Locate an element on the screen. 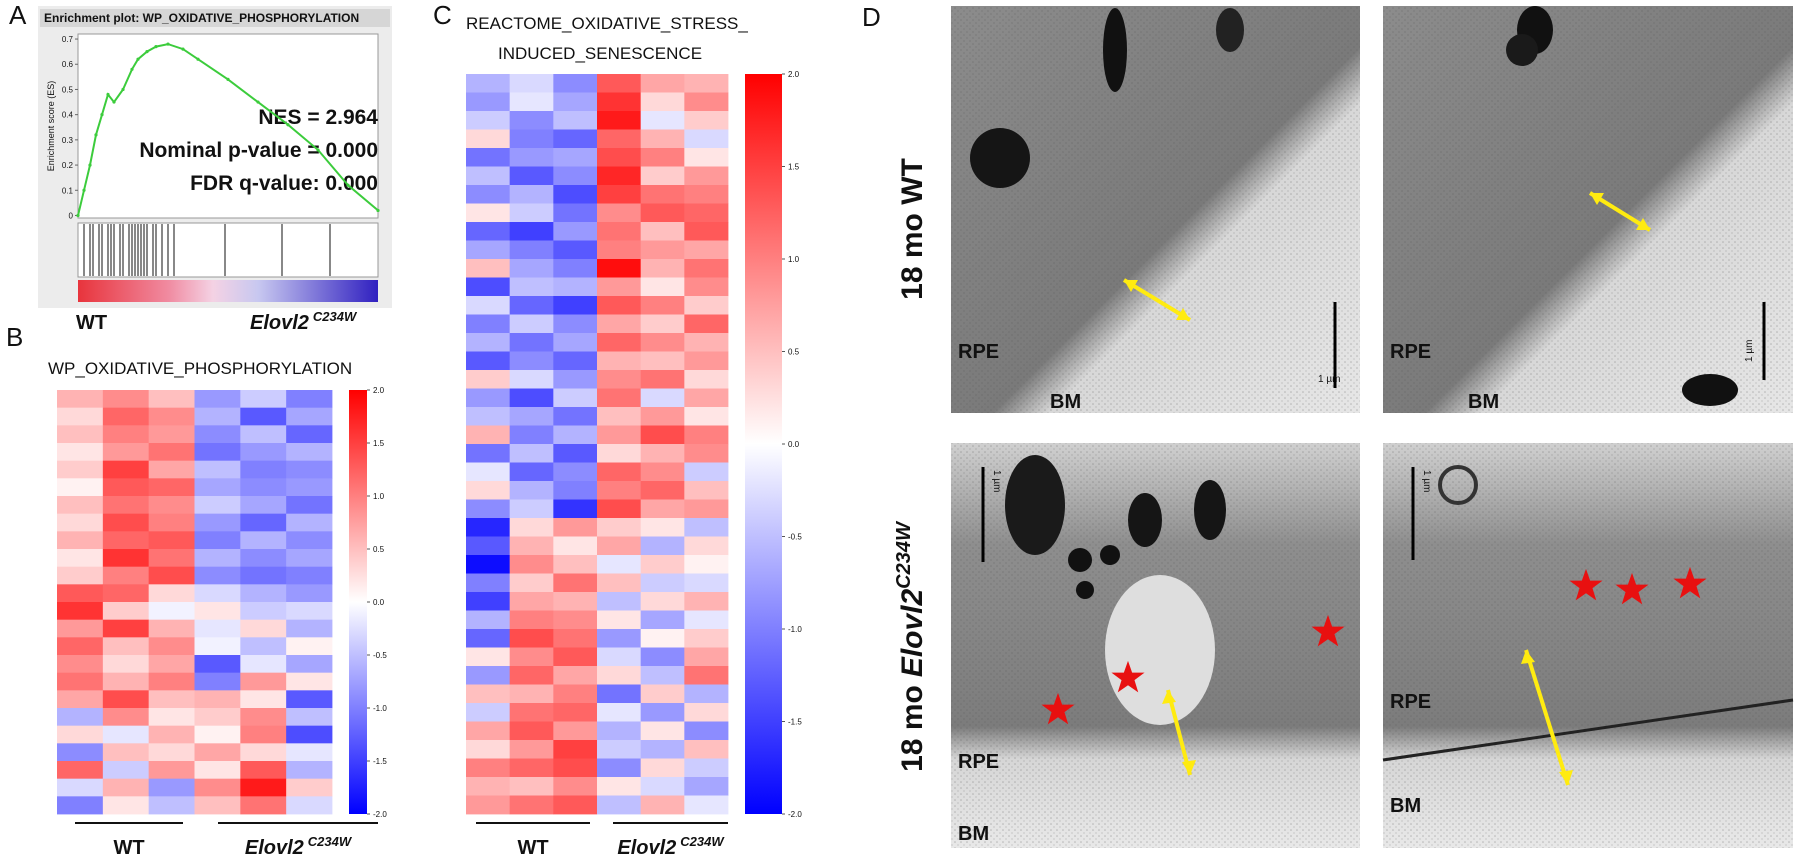 This screenshot has height=863, width=1800. colorbar-tick-label: 0.5 is located at coordinates (379, 549).